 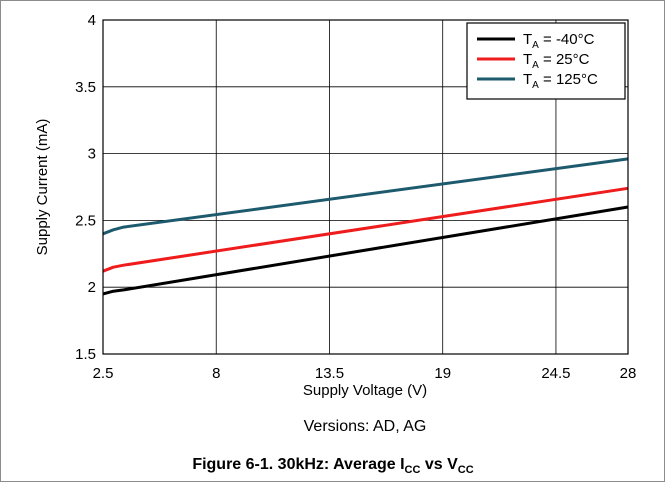 I want to click on y-tick-label: 3, so click(x=92, y=154).